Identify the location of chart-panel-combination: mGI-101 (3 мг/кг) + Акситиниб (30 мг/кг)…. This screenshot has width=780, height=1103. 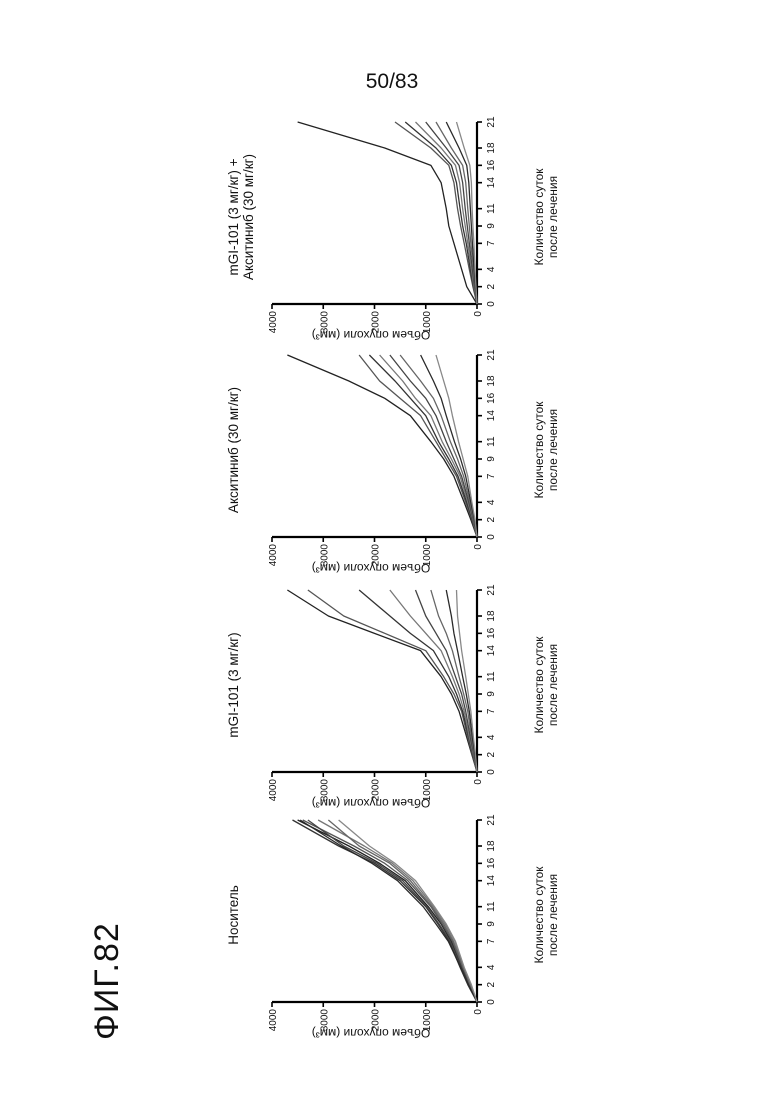
(387, 217).